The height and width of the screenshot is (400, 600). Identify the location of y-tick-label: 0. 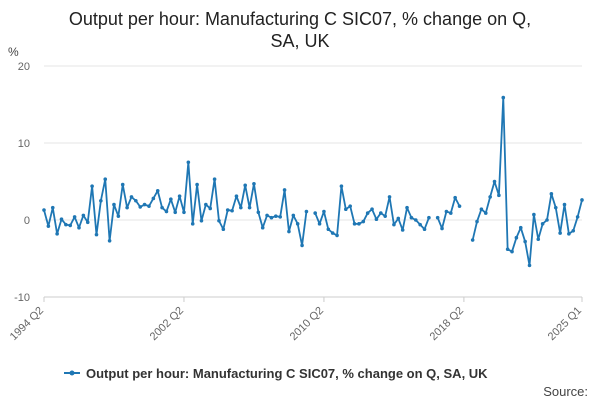
(27, 221).